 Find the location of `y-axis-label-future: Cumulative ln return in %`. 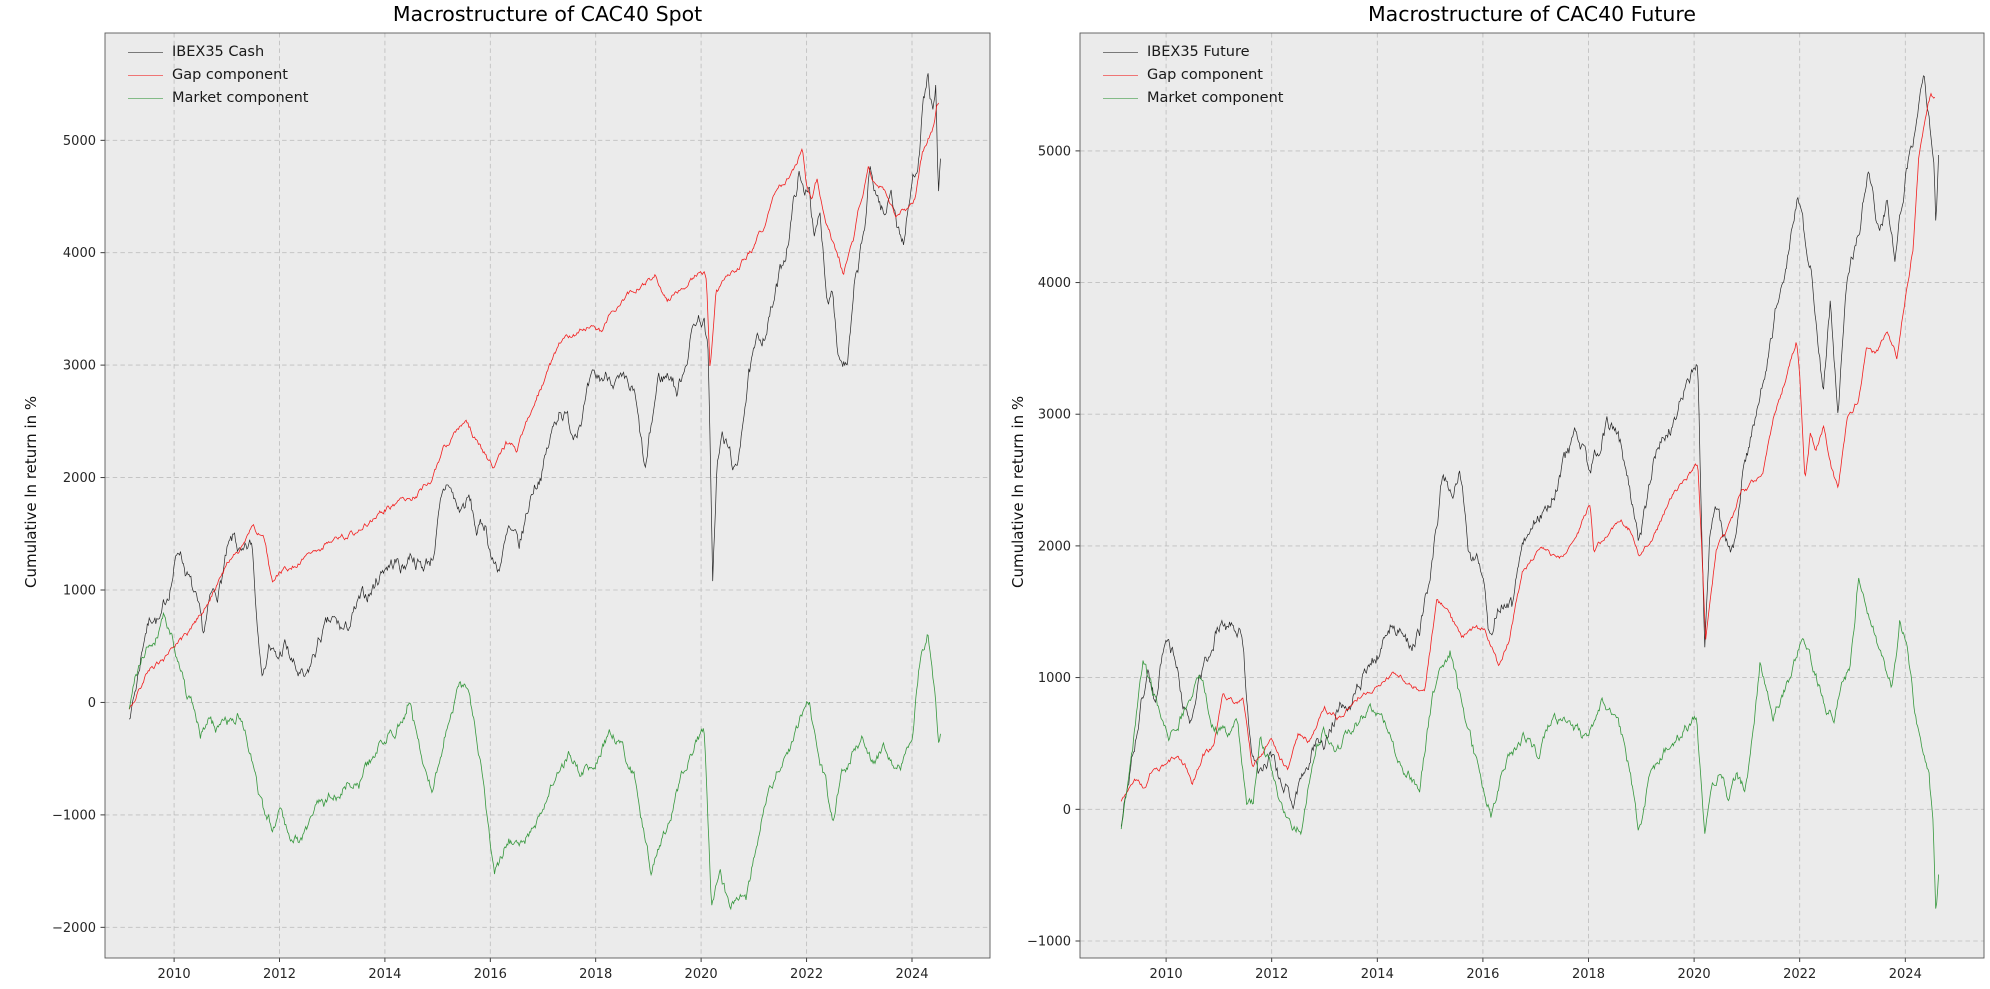

y-axis-label-future: Cumulative ln return in % is located at coordinates (1018, 491).